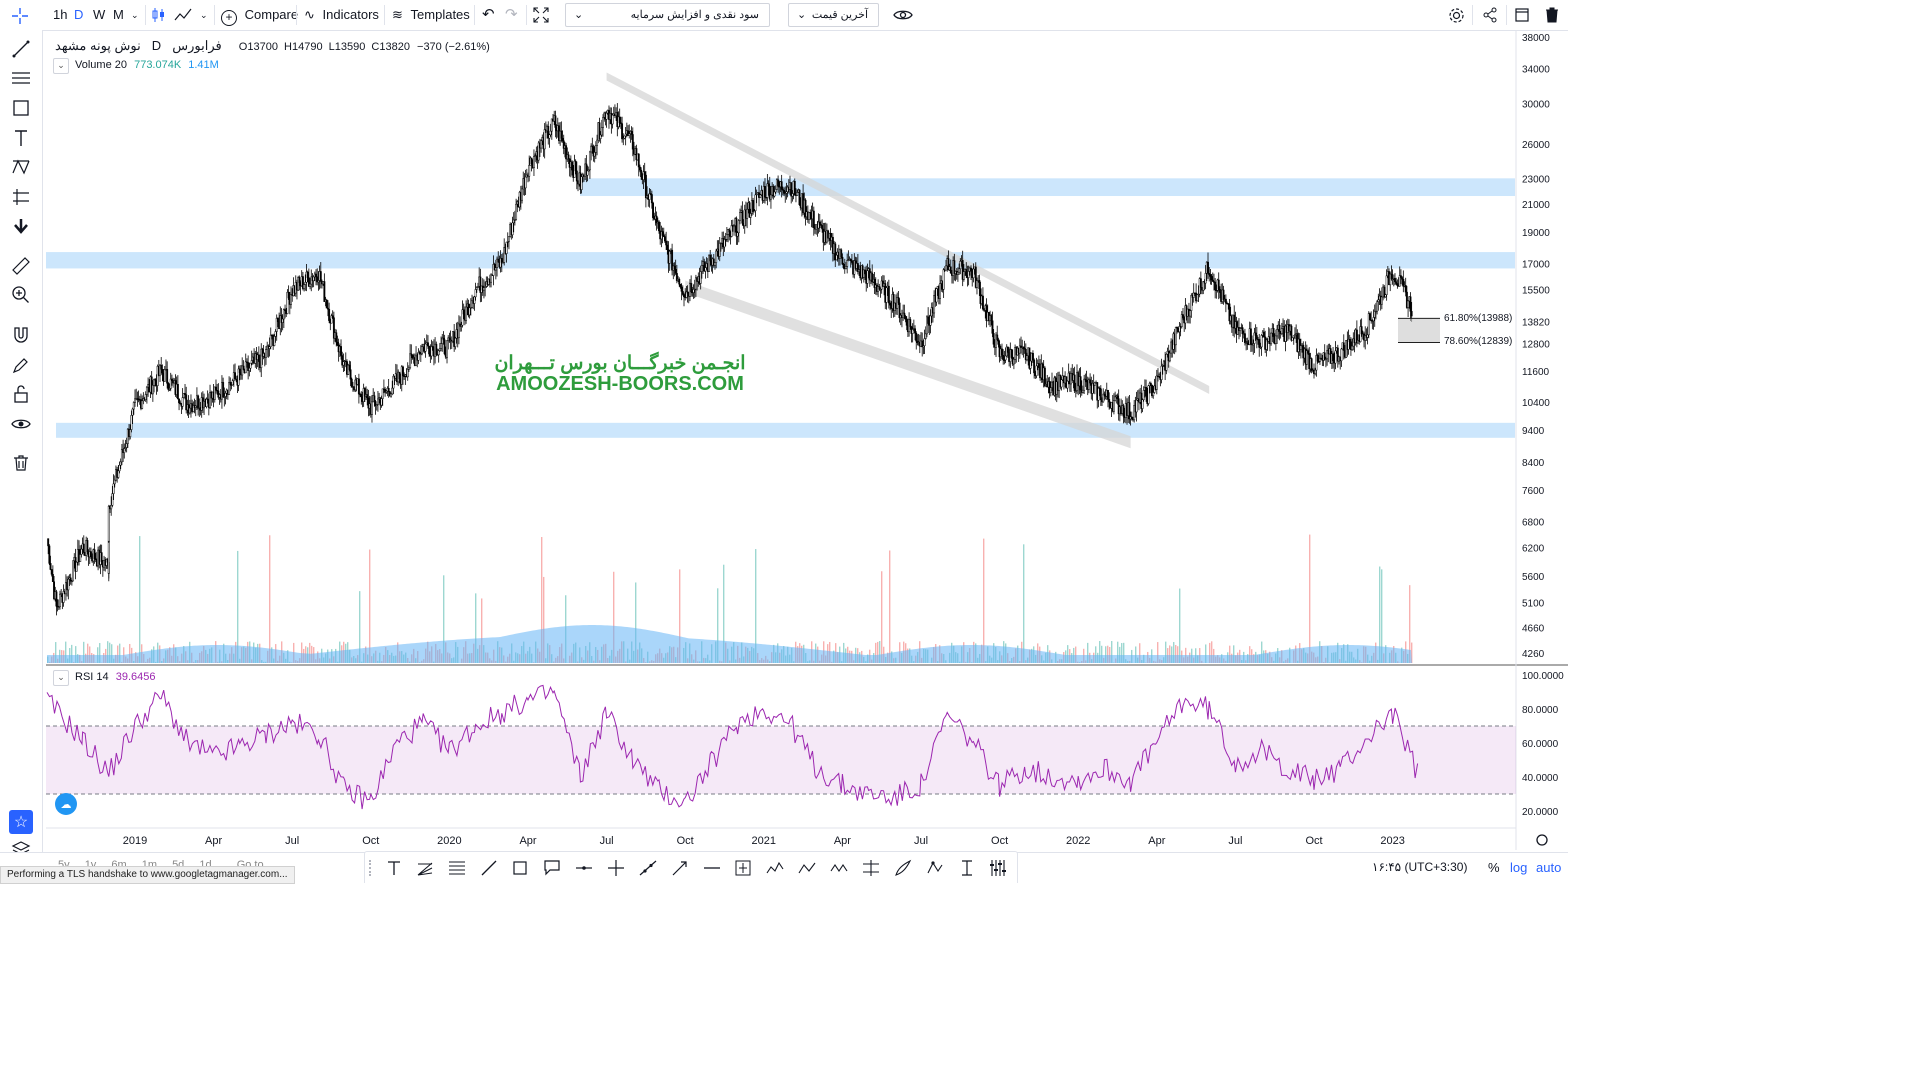  I want to click on callout-tool, so click(552, 868).